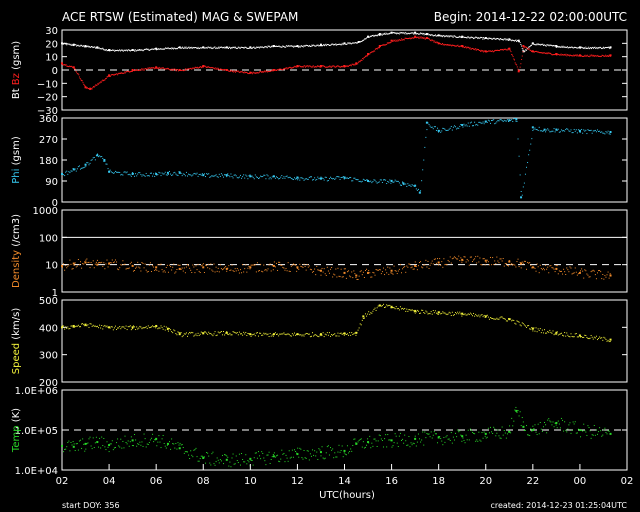 The image size is (640, 512). What do you see at coordinates (16, 152) in the screenshot?
I see `y-axis-label-part: (gsm)` at bounding box center [16, 152].